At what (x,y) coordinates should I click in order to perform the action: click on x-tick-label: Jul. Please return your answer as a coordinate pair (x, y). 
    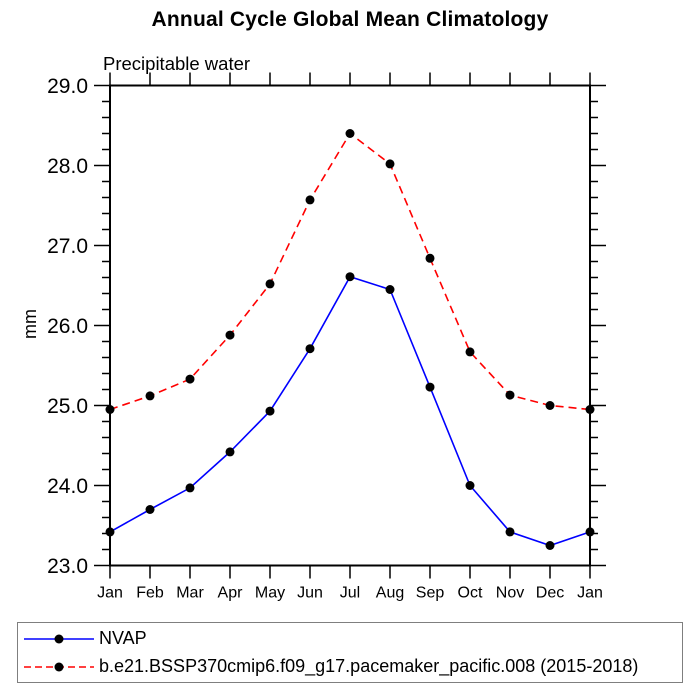
    Looking at the image, I should click on (350, 593).